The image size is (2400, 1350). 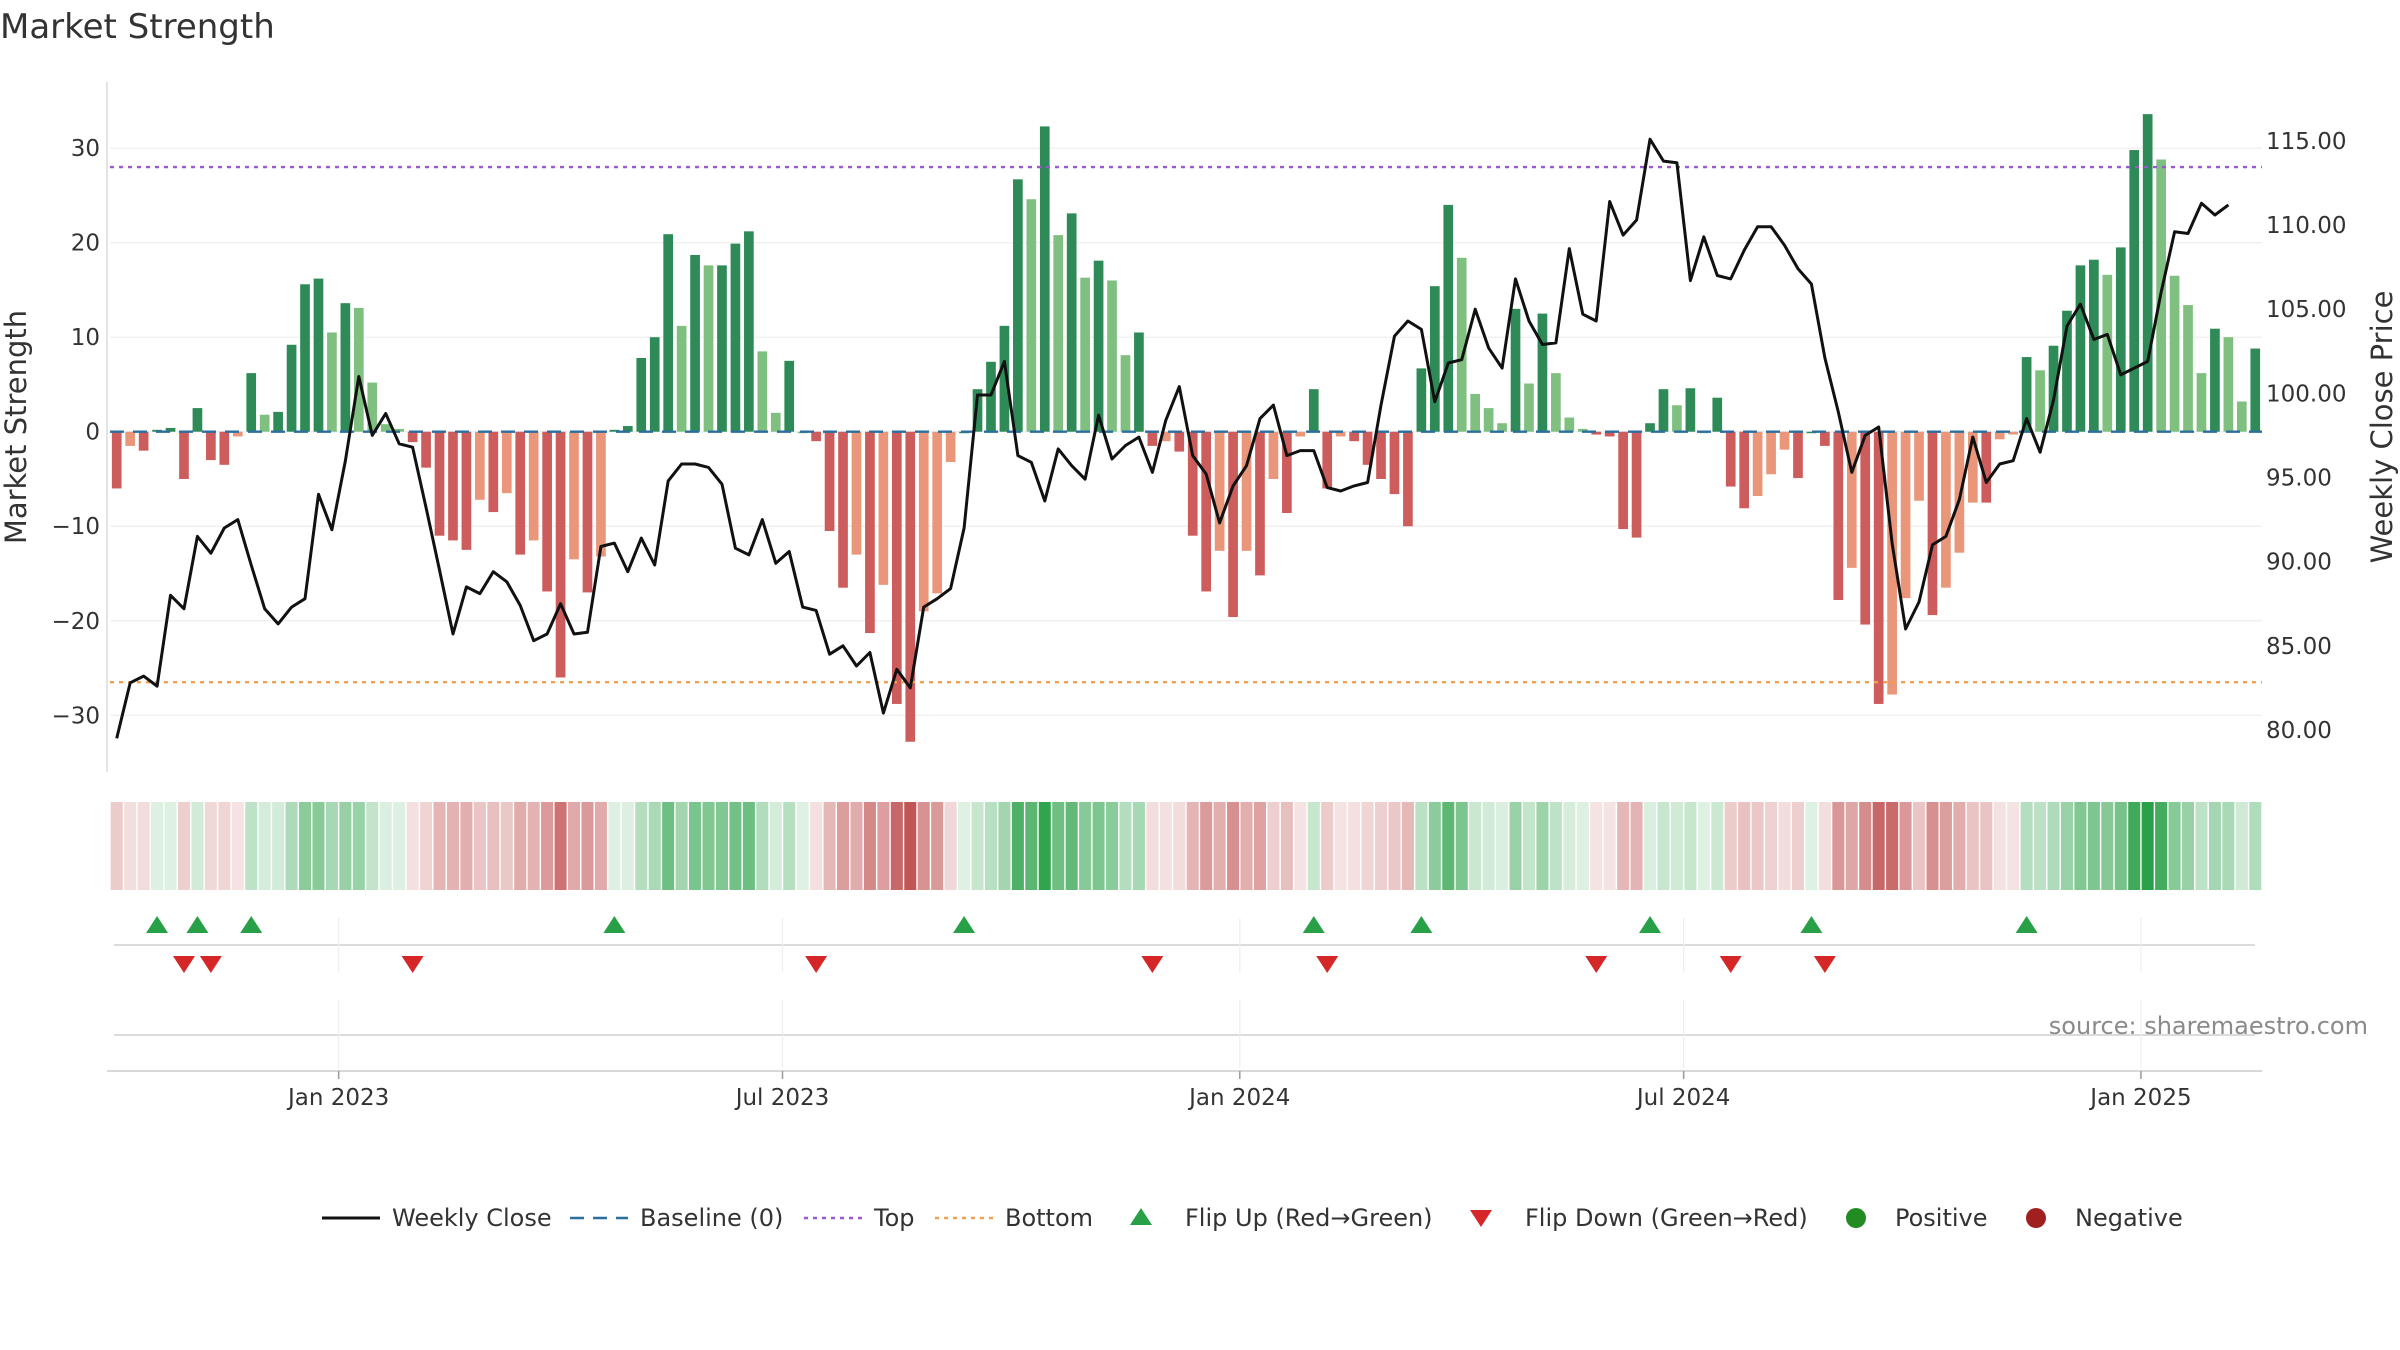 What do you see at coordinates (2306, 394) in the screenshot?
I see `right-tick-label: 100.00` at bounding box center [2306, 394].